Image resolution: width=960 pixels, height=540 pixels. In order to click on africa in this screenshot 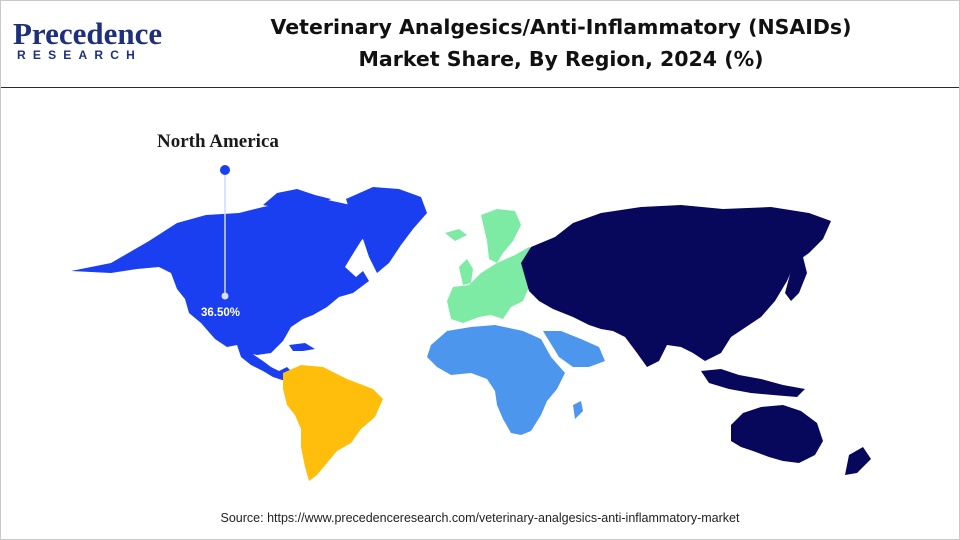, I will do `click(496, 380)`.